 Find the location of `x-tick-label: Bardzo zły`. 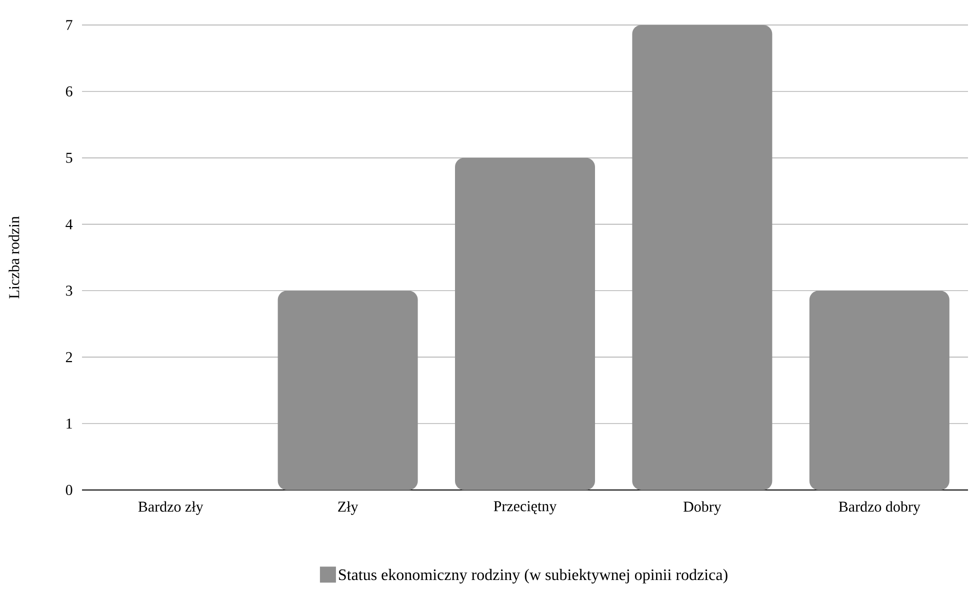

x-tick-label: Bardzo zły is located at coordinates (171, 508).